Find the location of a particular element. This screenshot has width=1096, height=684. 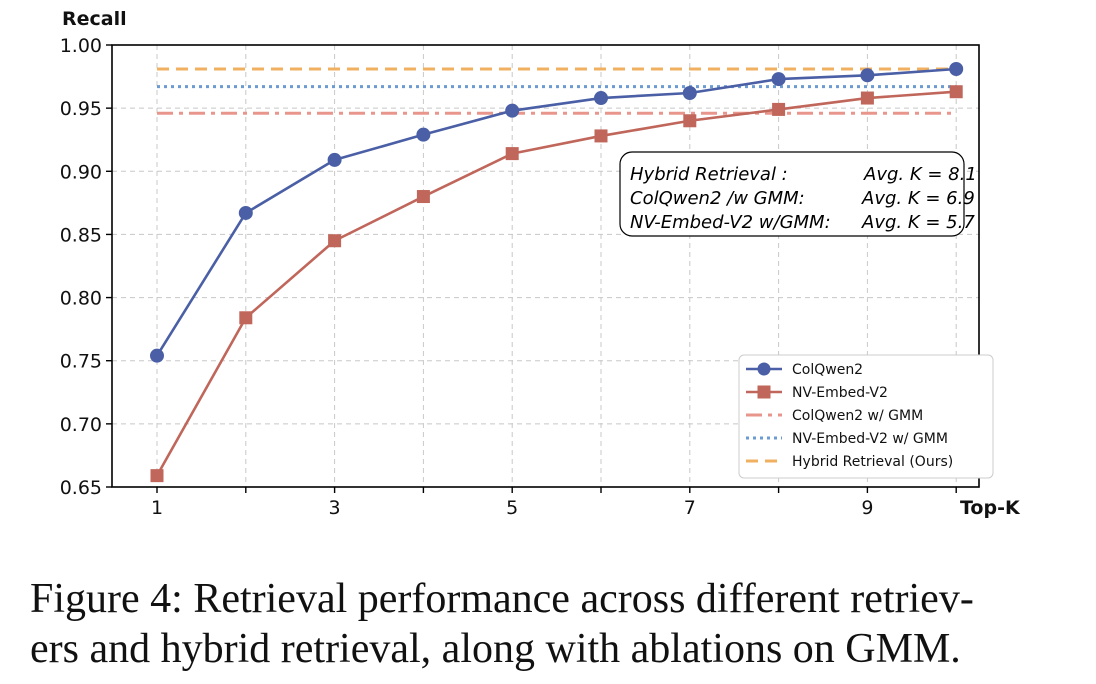

y-tick-label: 1.00 is located at coordinates (81, 46).